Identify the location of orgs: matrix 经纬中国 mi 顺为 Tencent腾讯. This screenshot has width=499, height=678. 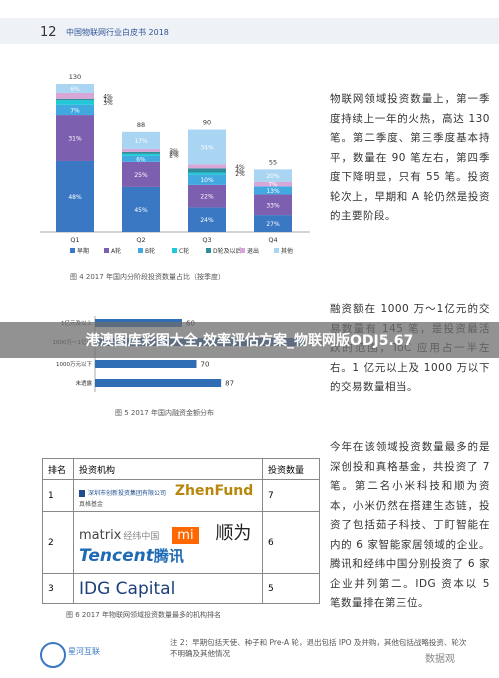
(168, 542).